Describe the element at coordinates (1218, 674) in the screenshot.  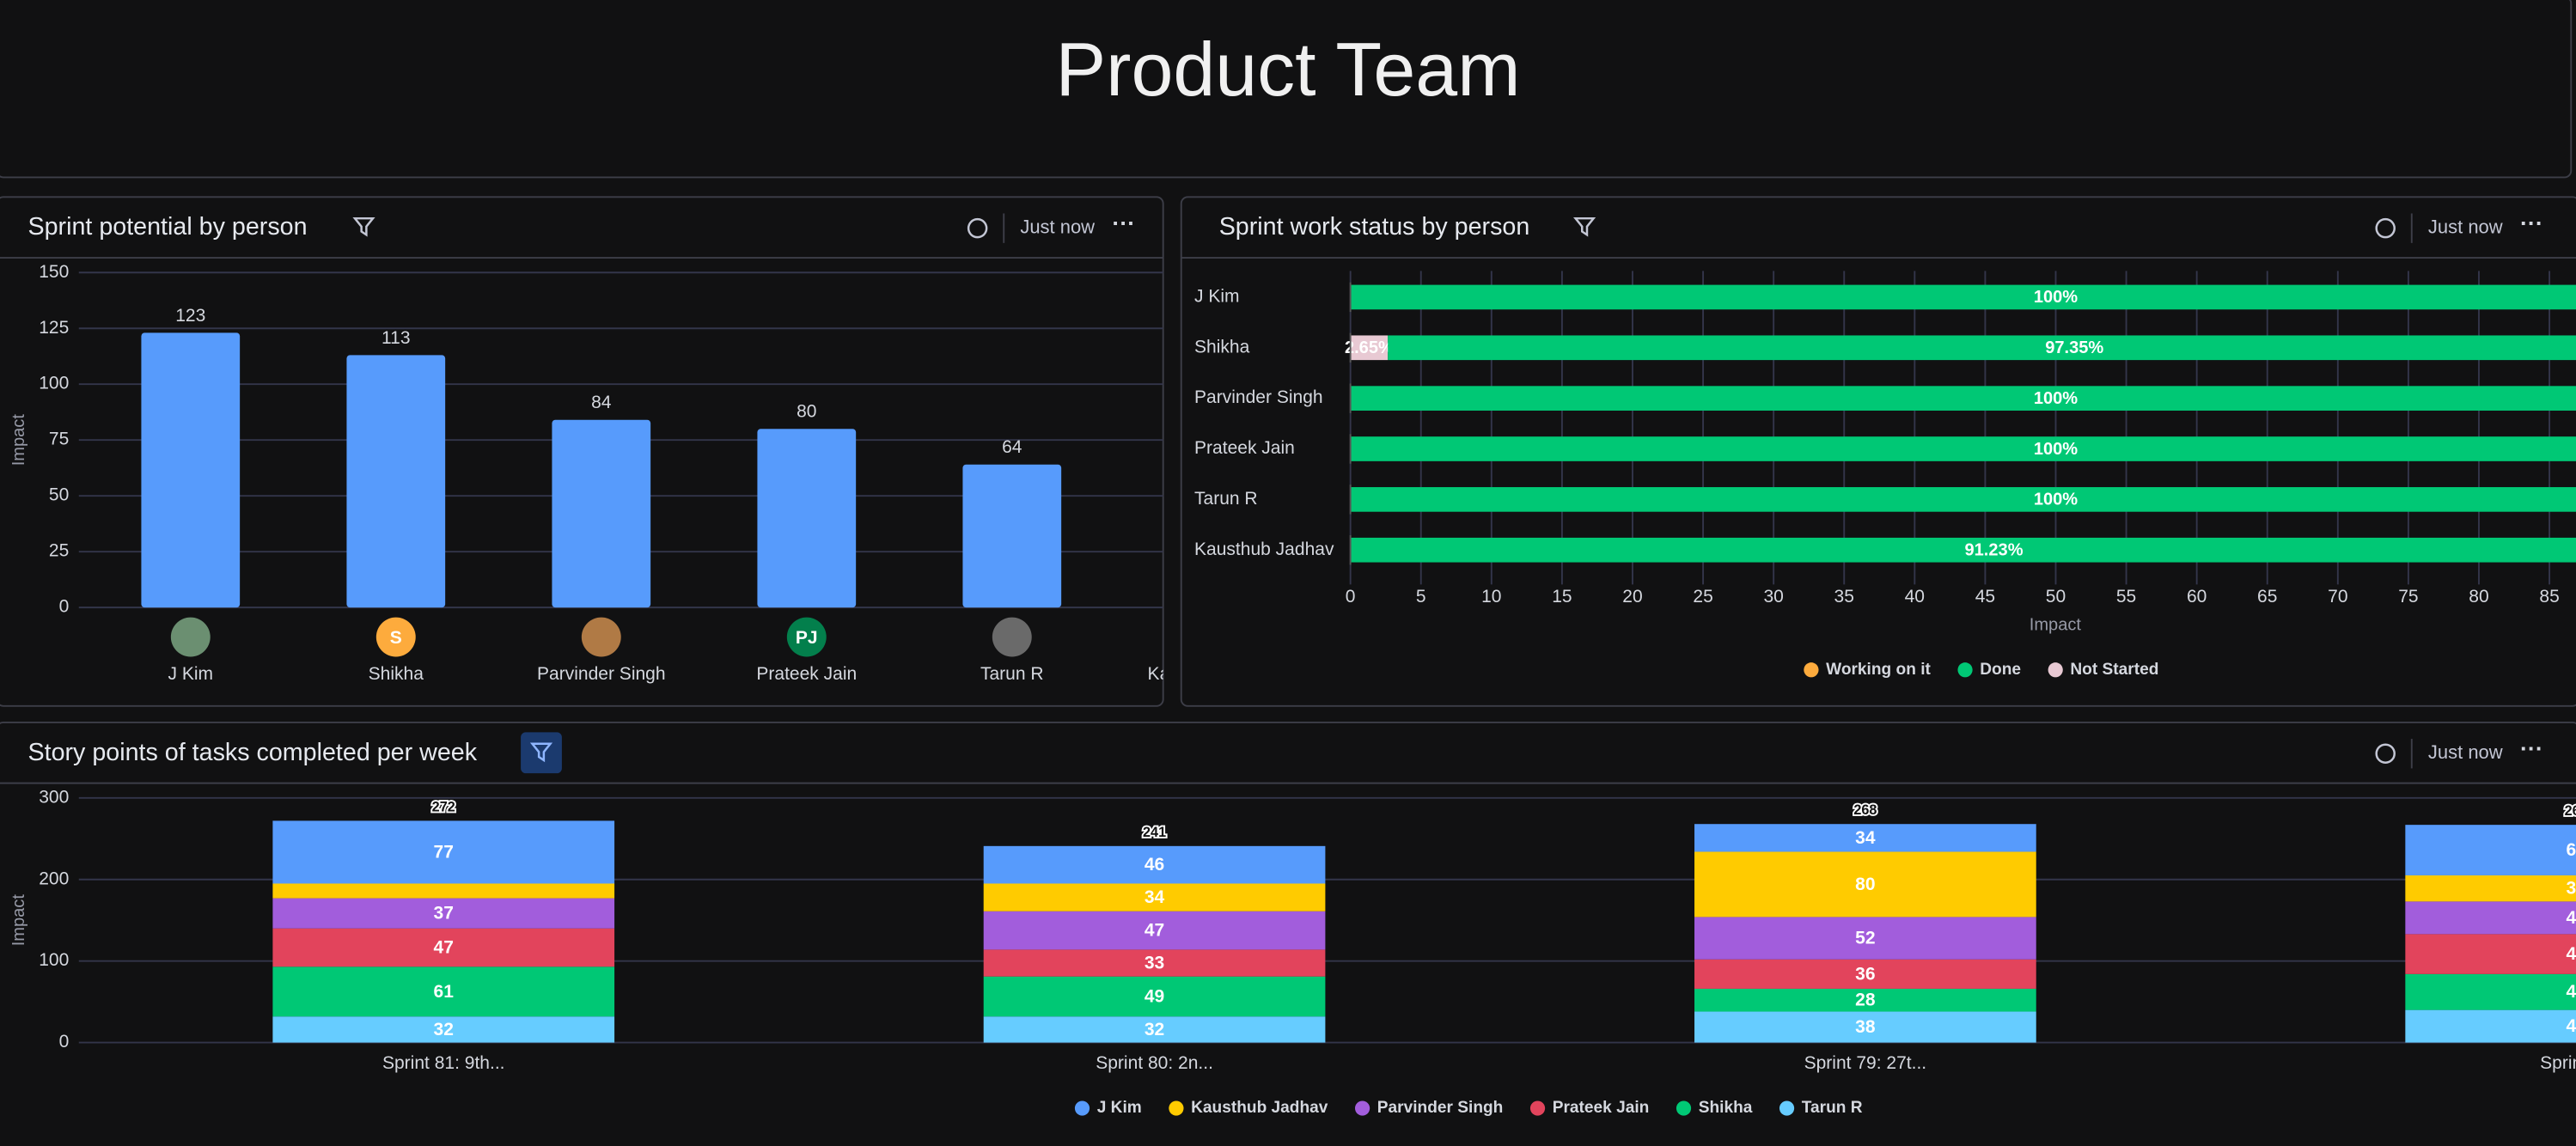
I see `x-tick-label: Kausthub Jadhav` at that location.